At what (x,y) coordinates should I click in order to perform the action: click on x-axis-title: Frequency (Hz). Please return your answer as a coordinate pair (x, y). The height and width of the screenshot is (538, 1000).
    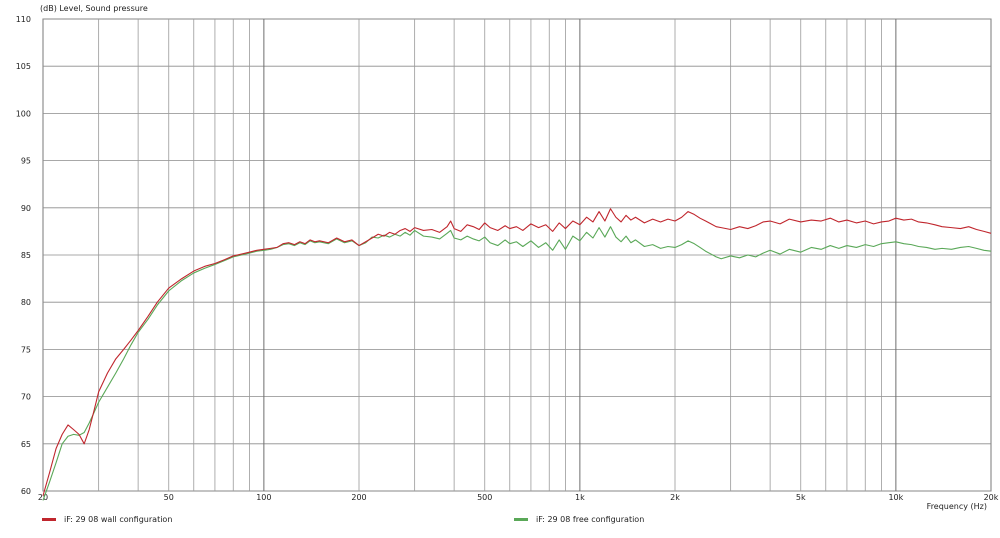
    Looking at the image, I should click on (957, 506).